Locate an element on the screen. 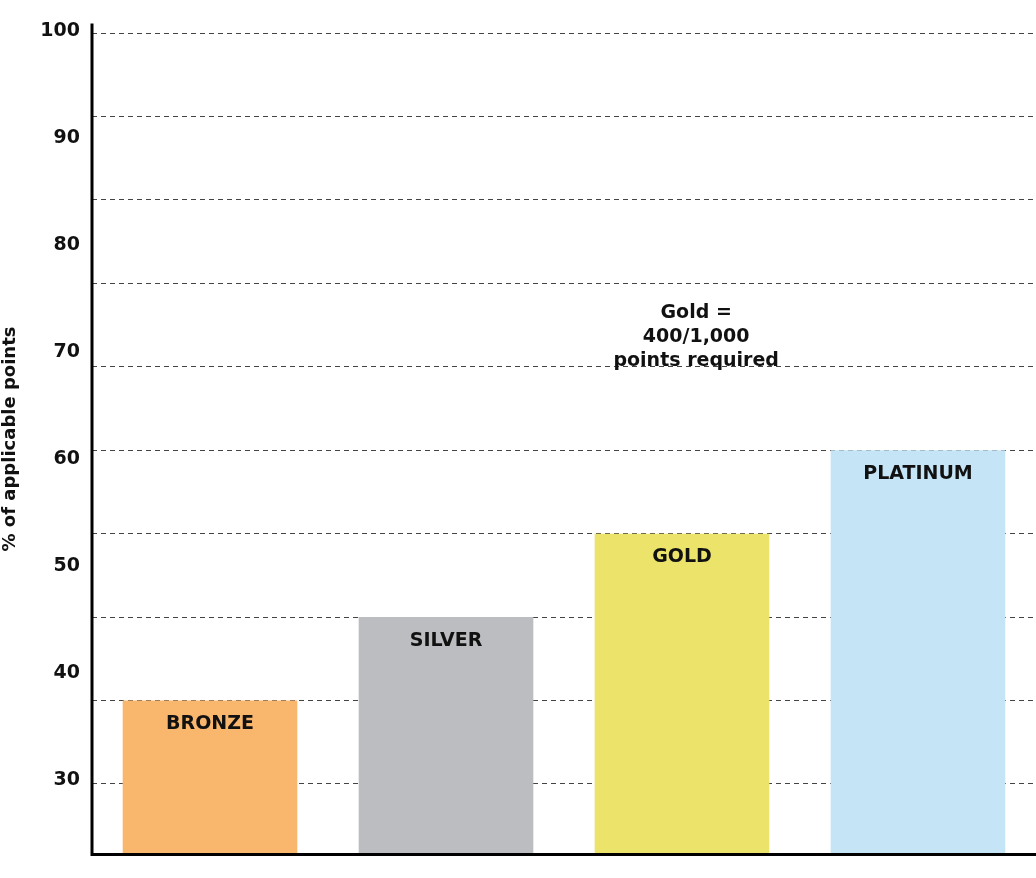 The image size is (1036, 878). y-tick-label: 40 is located at coordinates (66, 670).